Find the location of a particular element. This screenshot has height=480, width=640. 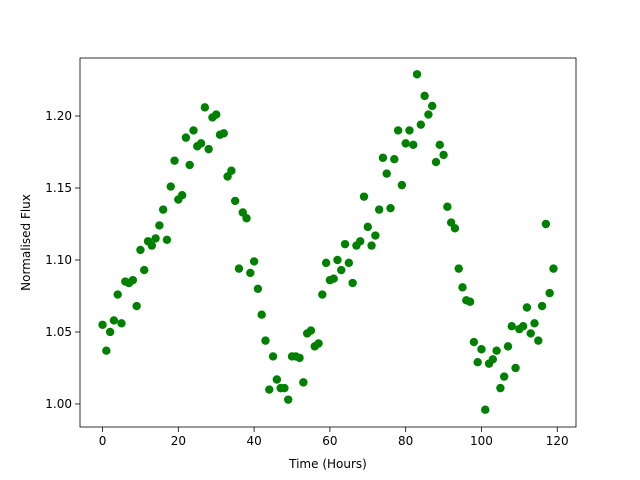

x-tick-label: 120 is located at coordinates (557, 441).